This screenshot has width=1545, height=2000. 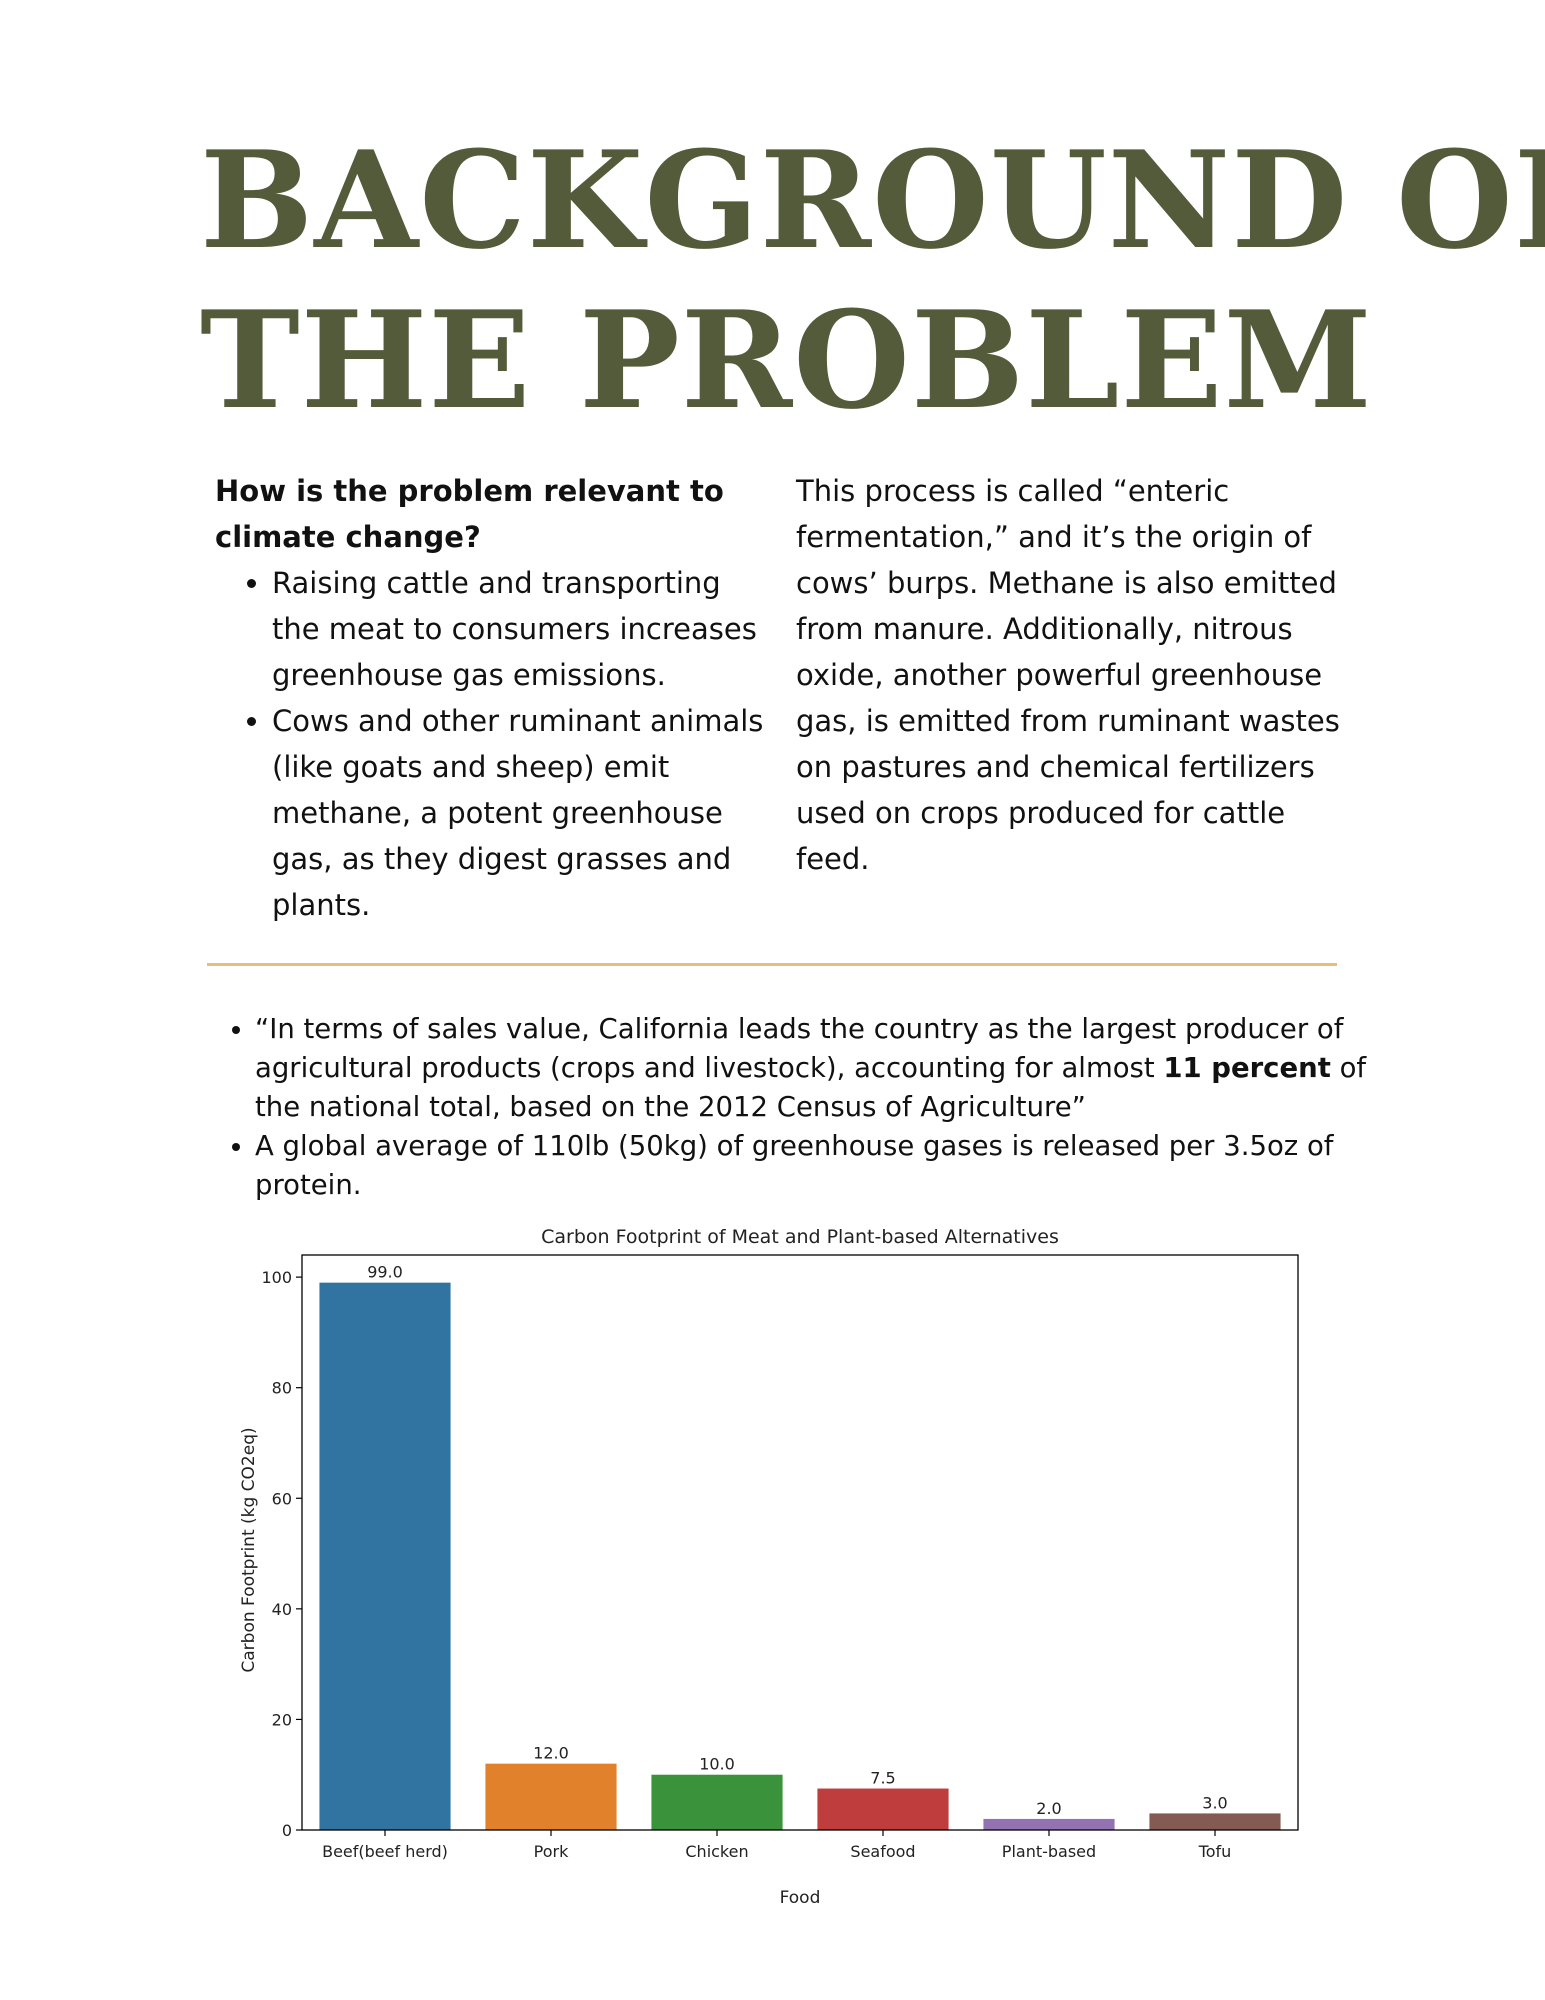 What do you see at coordinates (872, 280) in the screenshot?
I see `page-title: BACKGROUND OF THE PROBLEM` at bounding box center [872, 280].